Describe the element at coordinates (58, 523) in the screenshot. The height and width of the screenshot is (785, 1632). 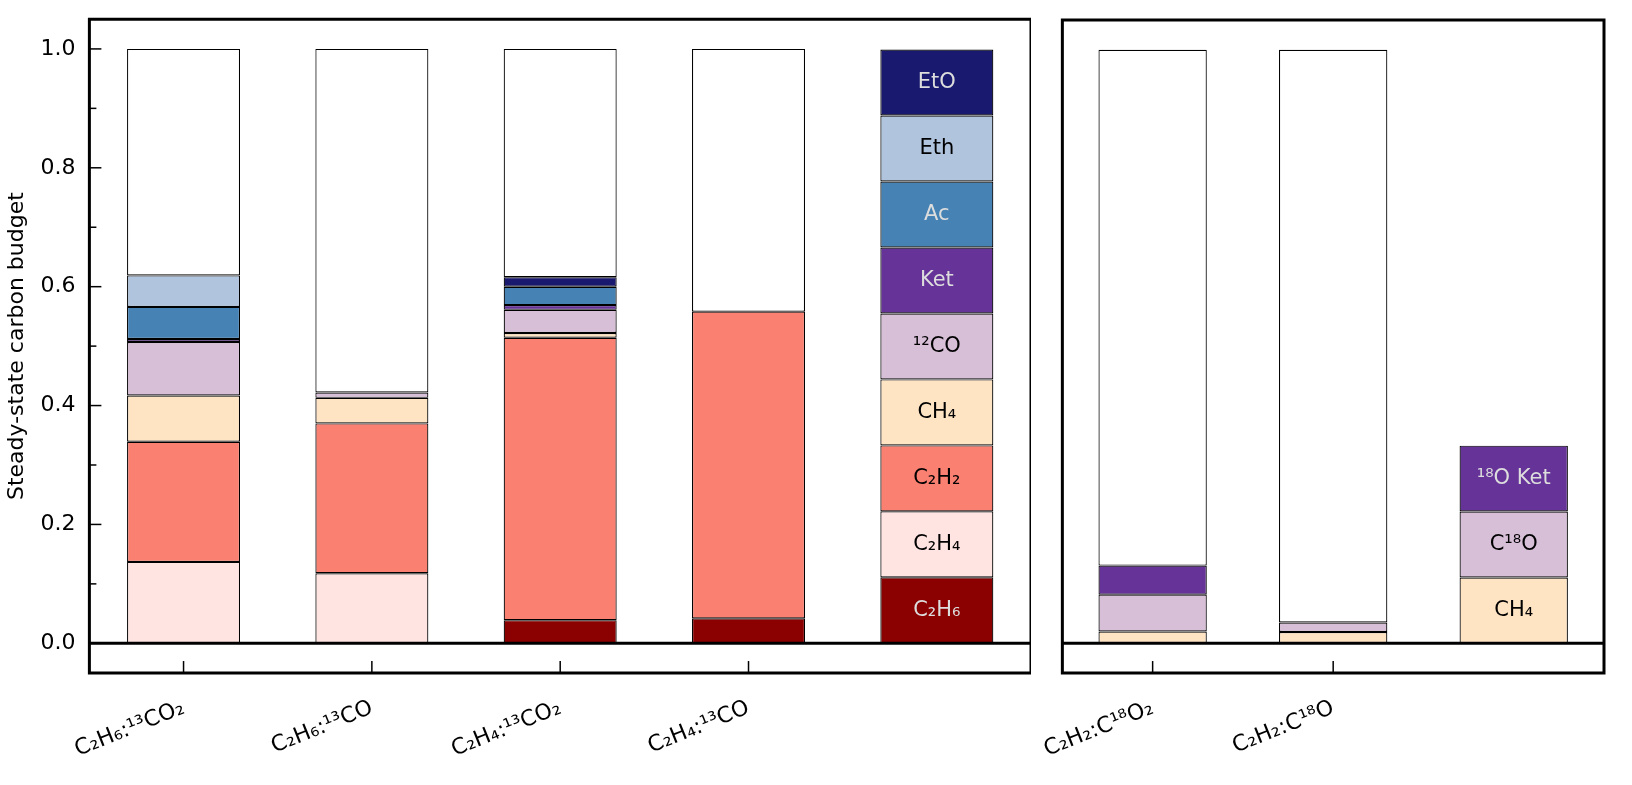
I see `y-tick-label: 0.2` at that location.